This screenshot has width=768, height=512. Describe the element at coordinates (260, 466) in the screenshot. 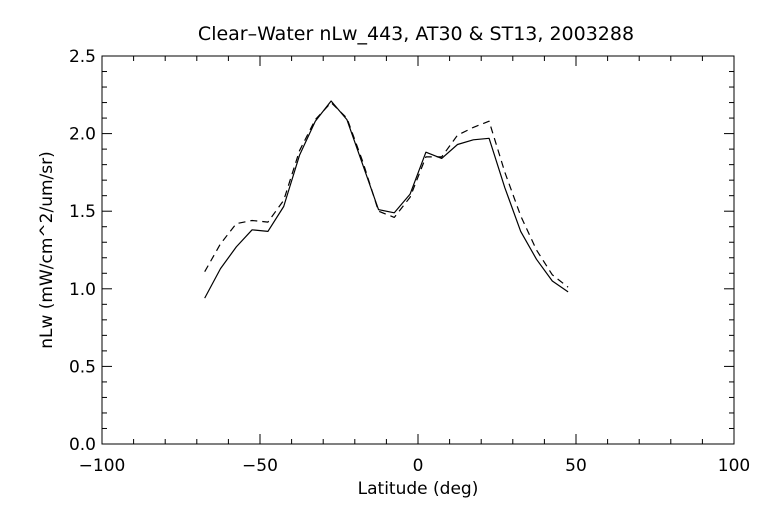

I see `x-tick-label: −50` at that location.